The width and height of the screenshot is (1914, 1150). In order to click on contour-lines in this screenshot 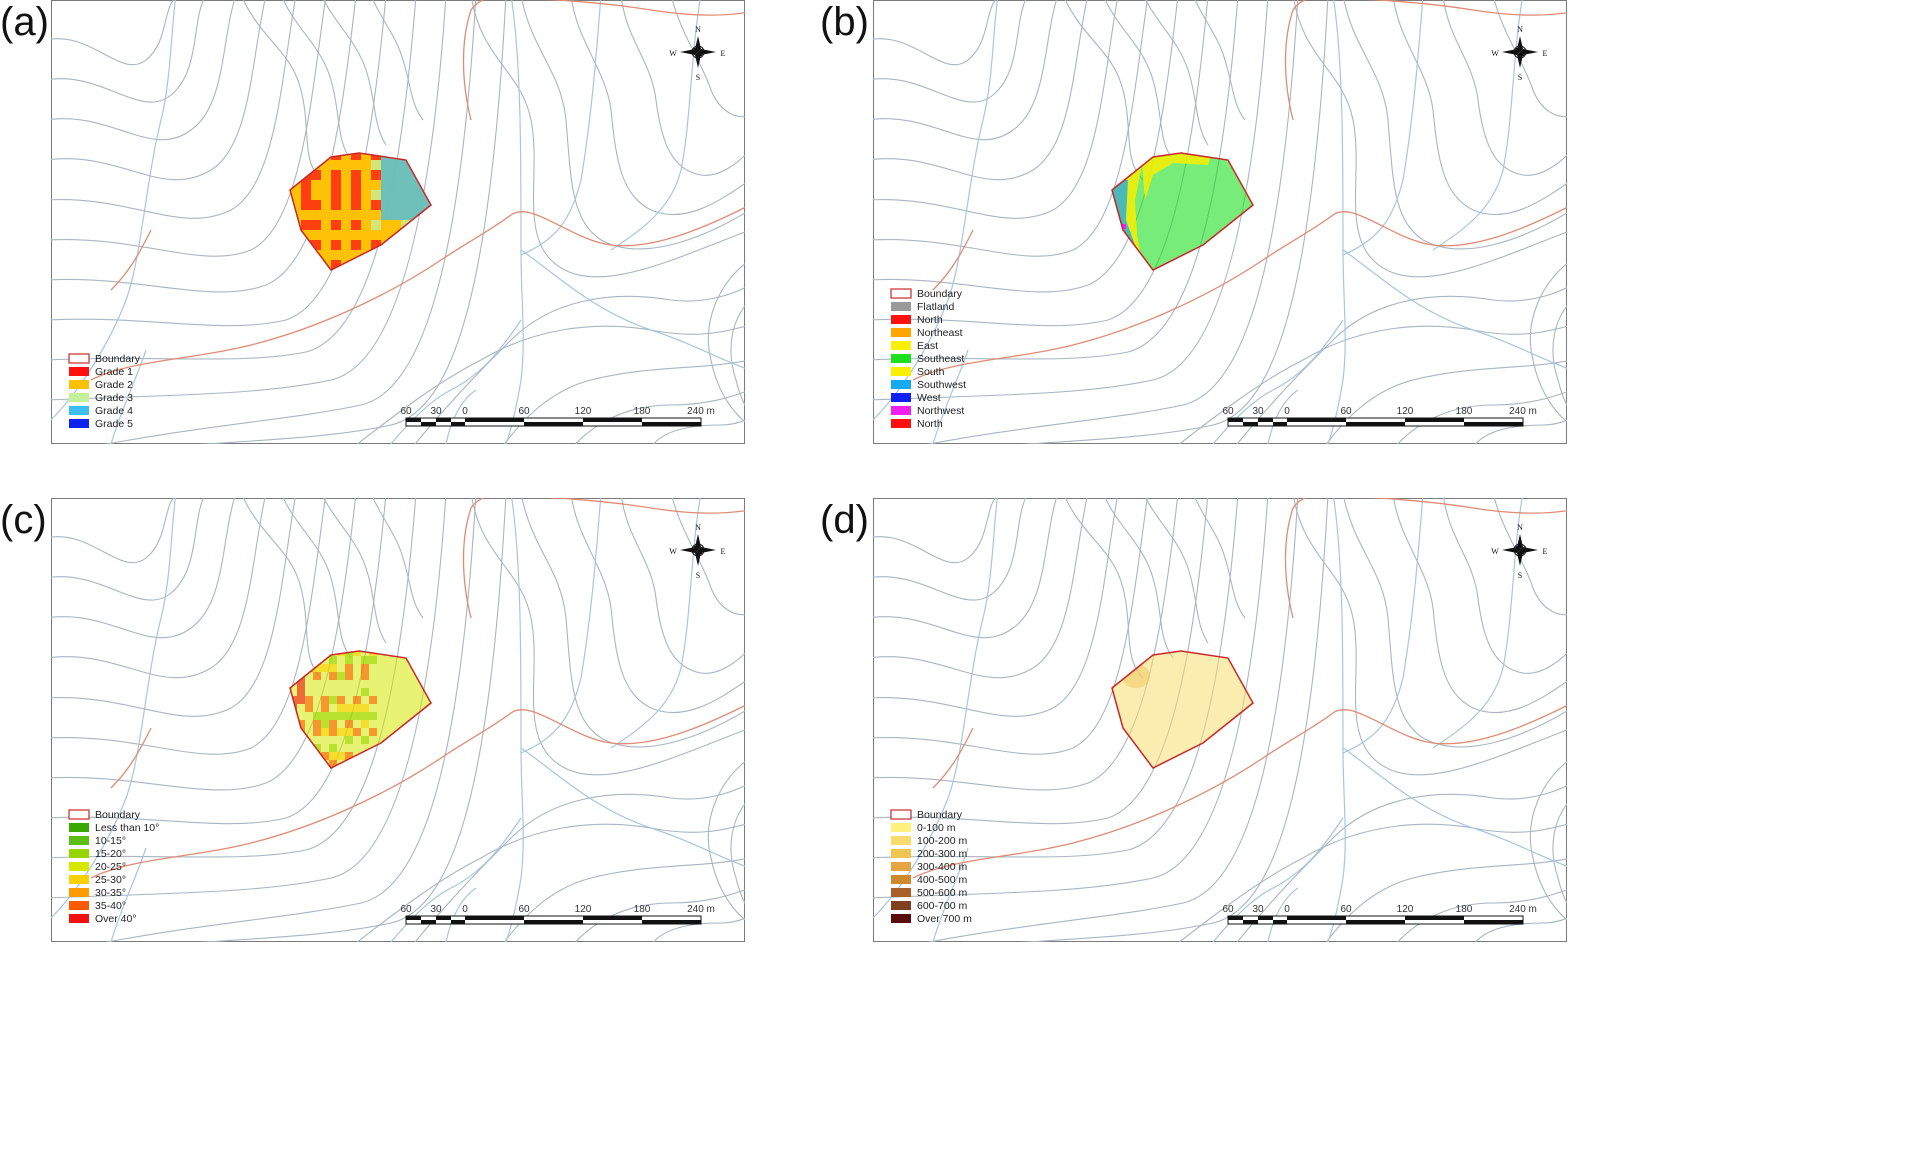, I will do `click(398, 720)`.